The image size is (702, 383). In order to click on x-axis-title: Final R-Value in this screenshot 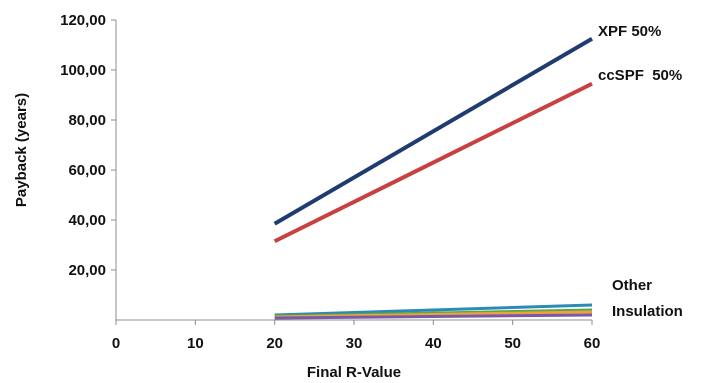, I will do `click(354, 372)`.